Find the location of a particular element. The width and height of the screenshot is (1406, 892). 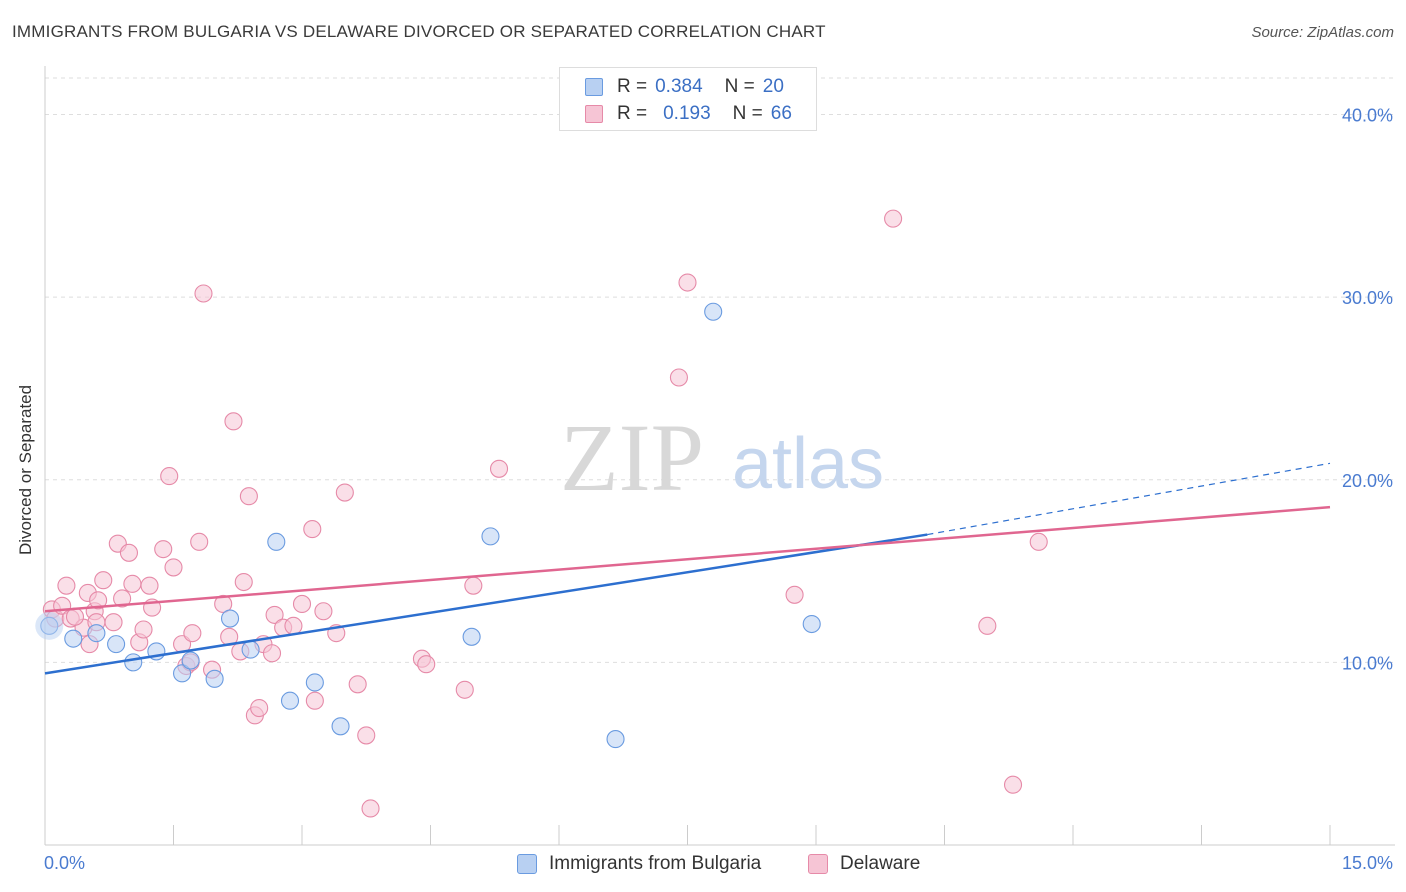

watermark: ZIP atlas is located at coordinates (722, 457).